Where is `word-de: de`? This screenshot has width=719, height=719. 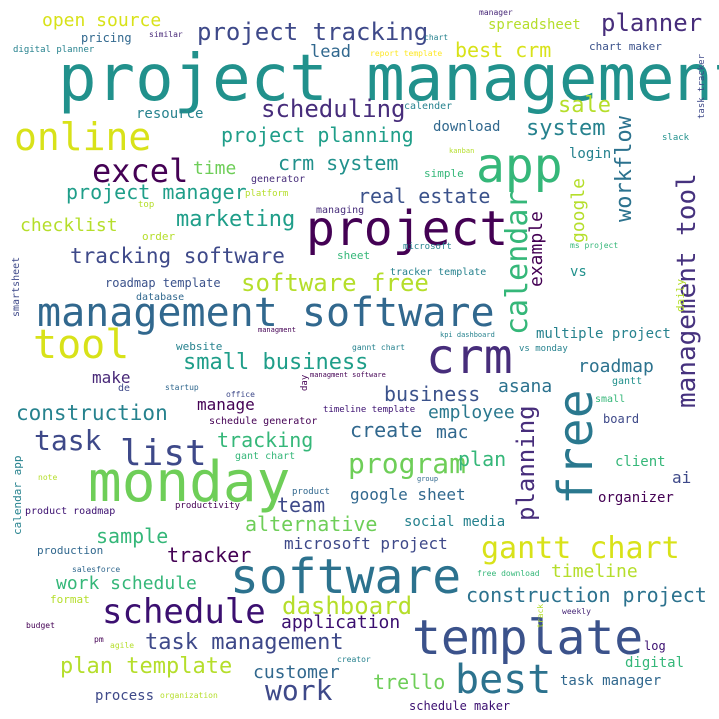
word-de: de is located at coordinates (124, 388).